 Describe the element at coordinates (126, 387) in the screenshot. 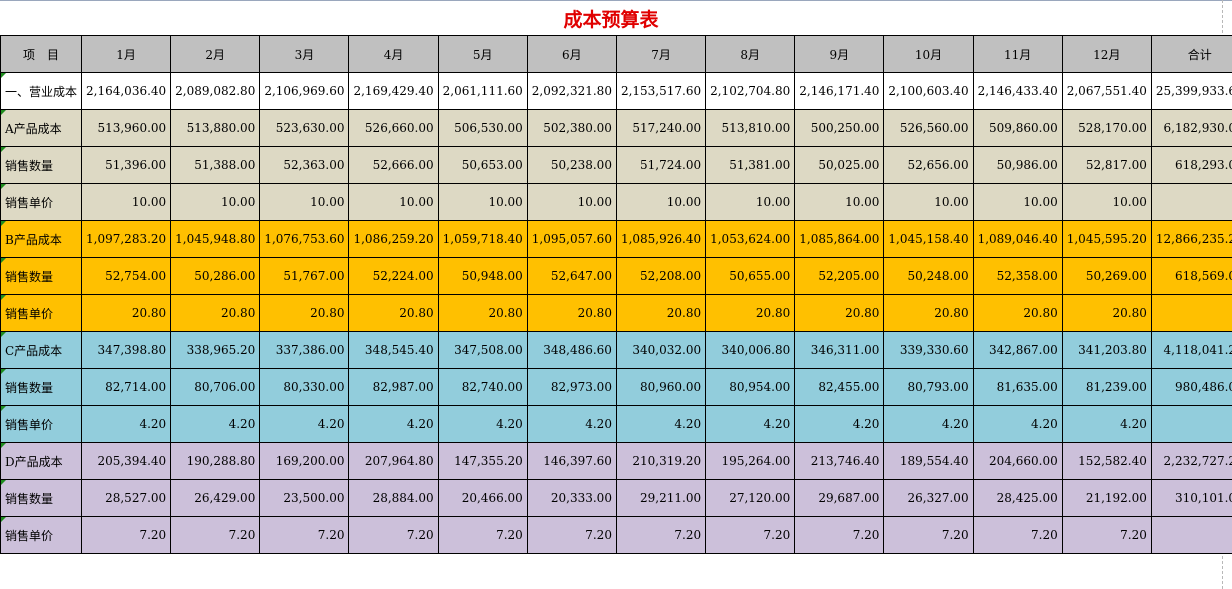

I see `value-cell: 82,714.00` at that location.